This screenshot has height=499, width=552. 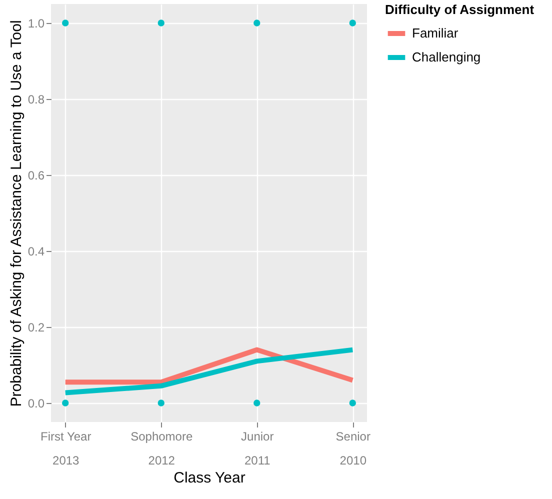 I want to click on x-axis-title: Class Year, so click(x=210, y=478).